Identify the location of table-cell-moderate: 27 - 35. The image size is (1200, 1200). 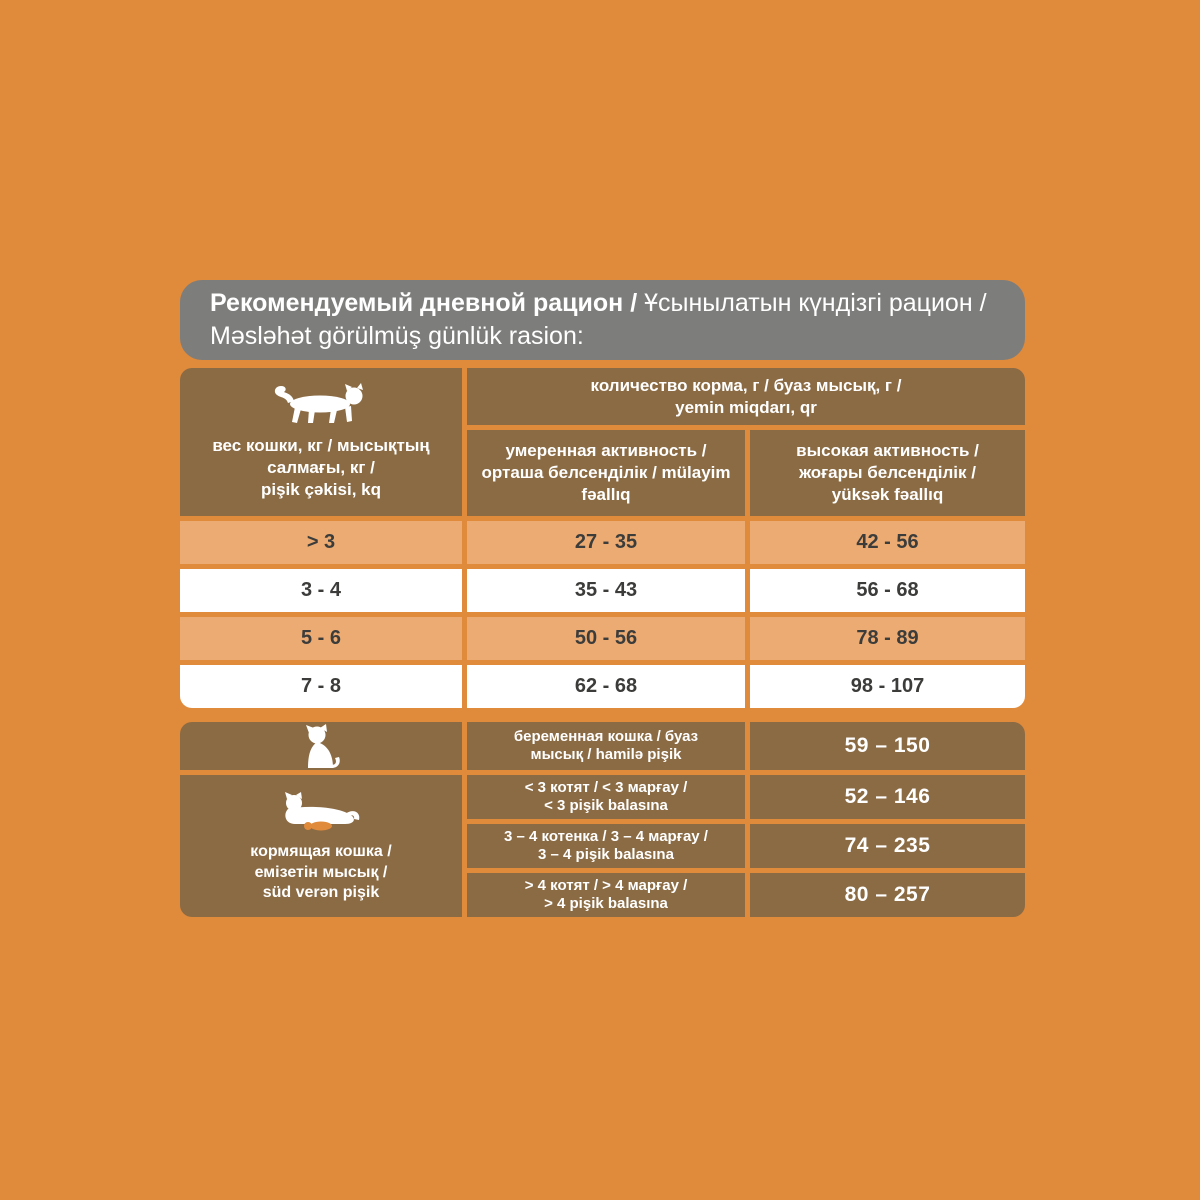
(606, 542).